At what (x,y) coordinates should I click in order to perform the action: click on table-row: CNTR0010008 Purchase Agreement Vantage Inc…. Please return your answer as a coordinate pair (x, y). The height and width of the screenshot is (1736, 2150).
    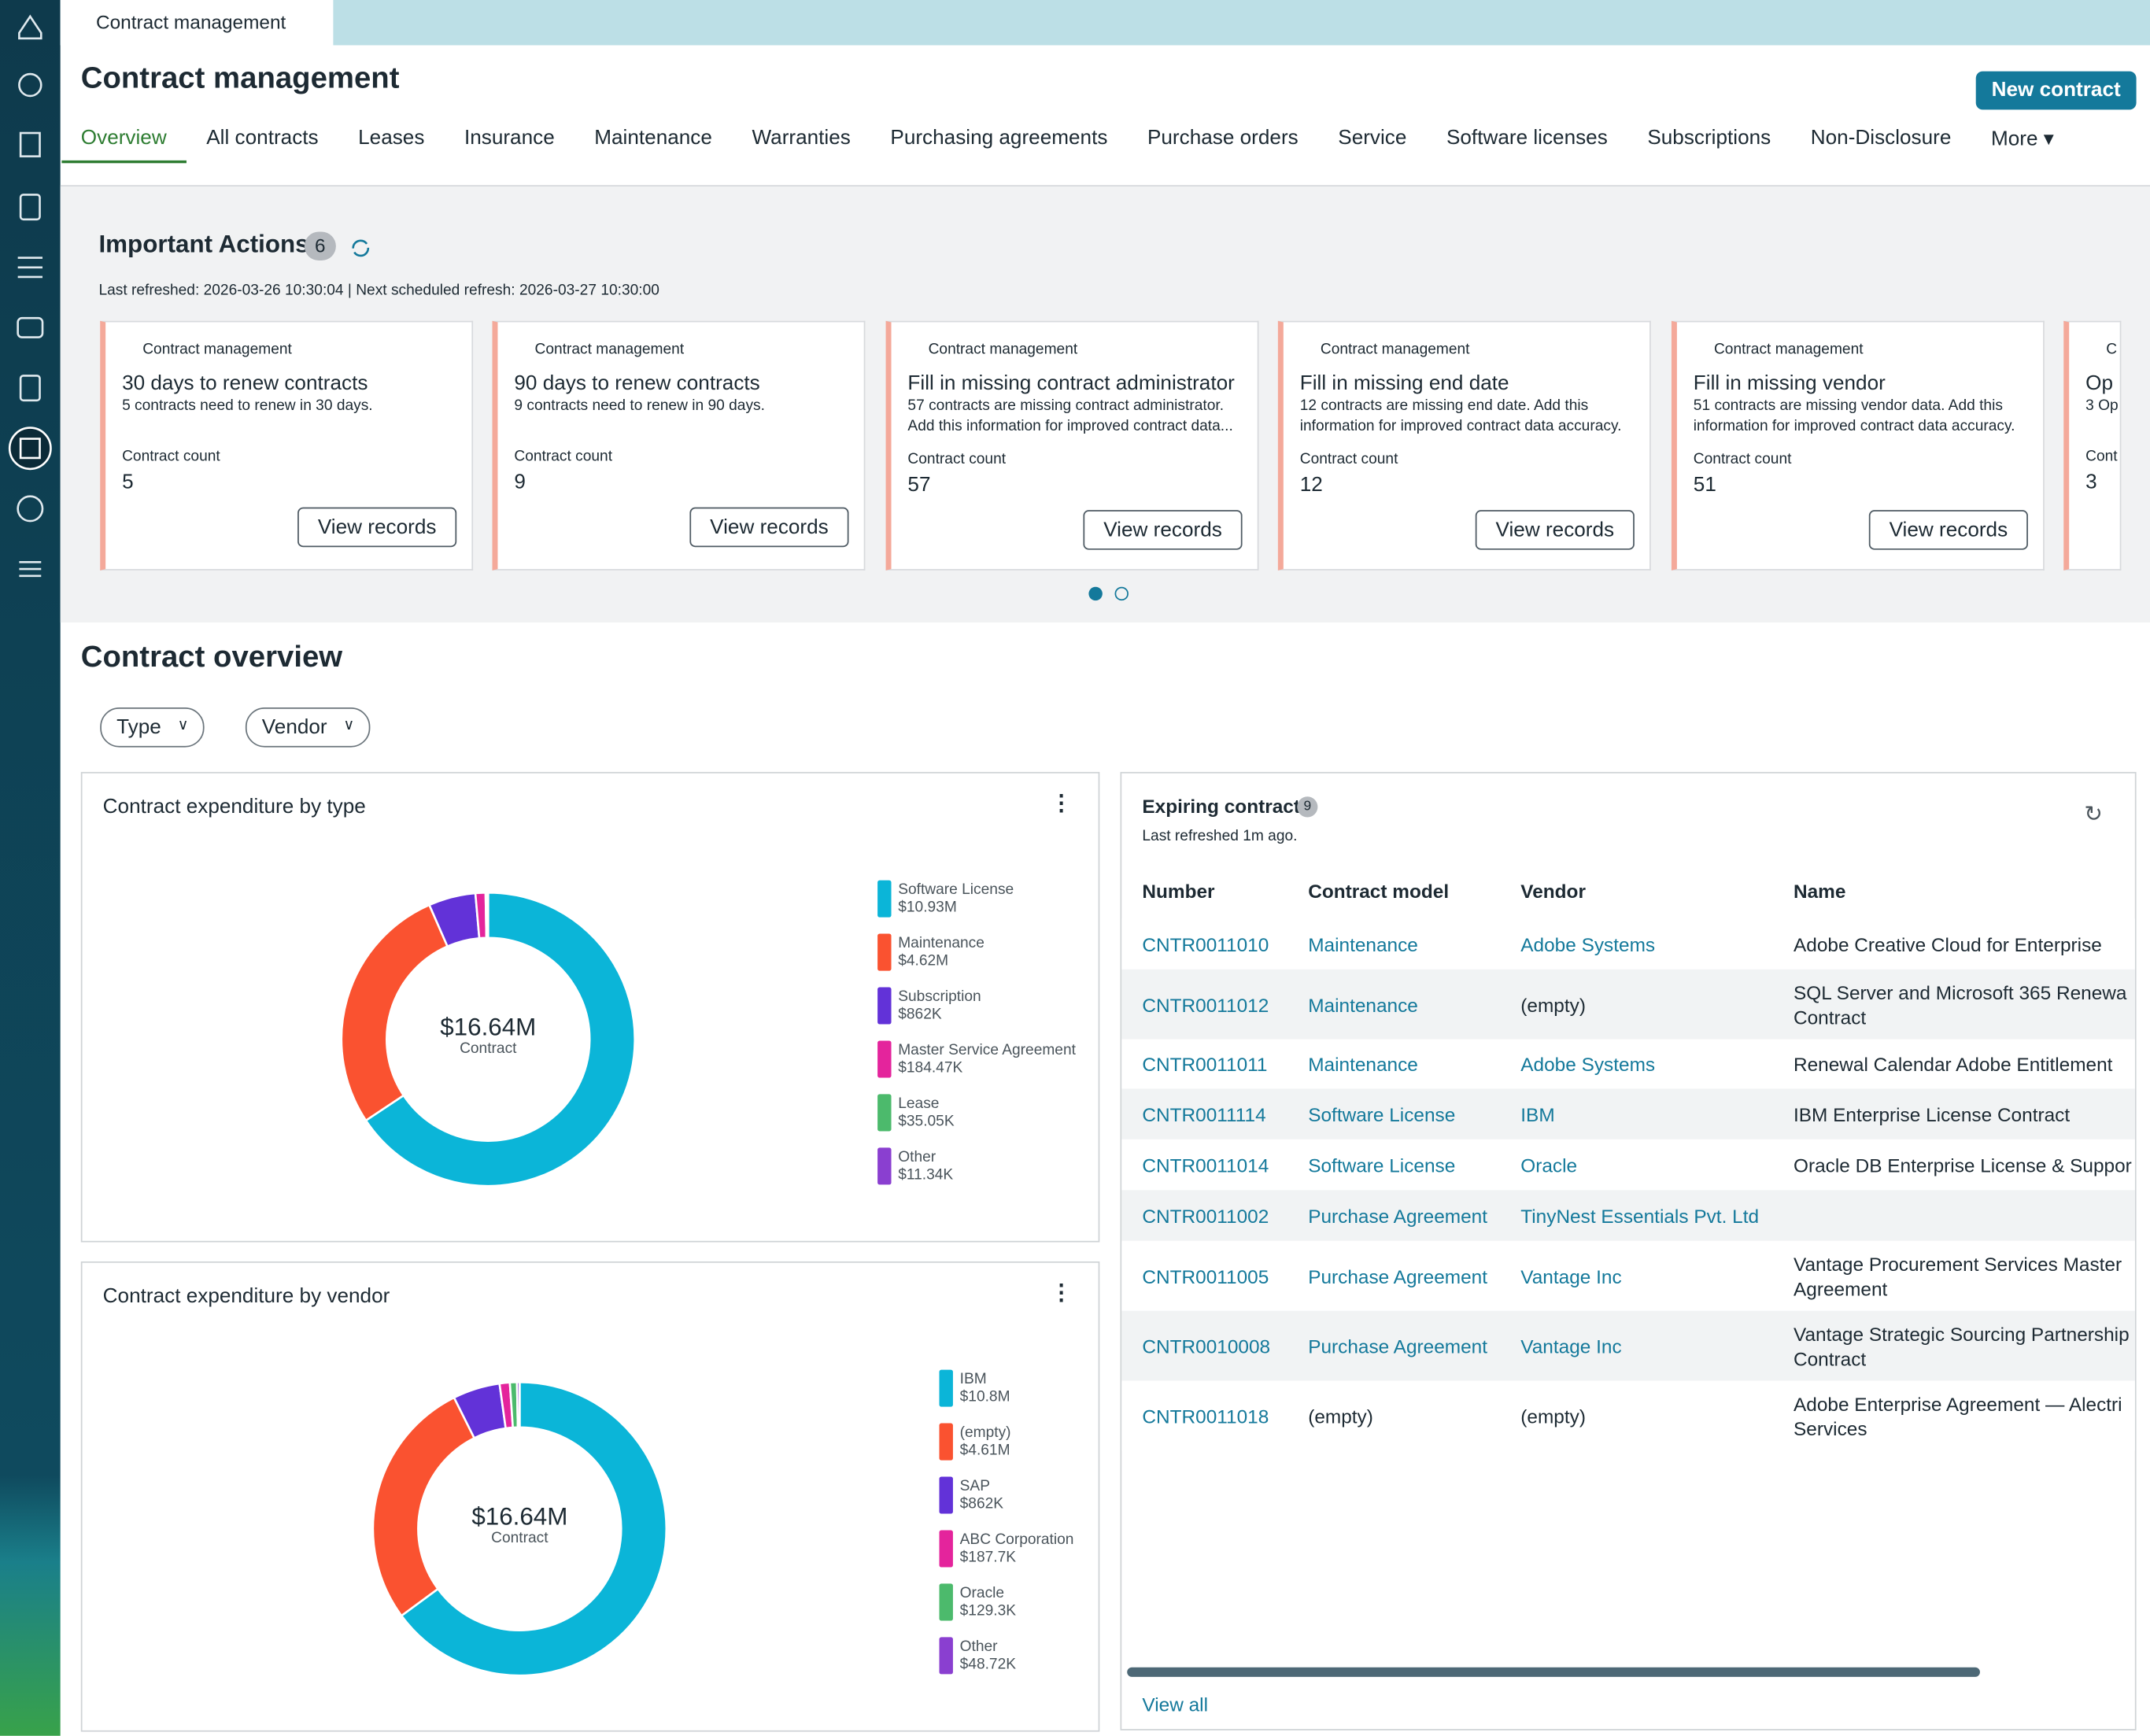
    Looking at the image, I should click on (1628, 1345).